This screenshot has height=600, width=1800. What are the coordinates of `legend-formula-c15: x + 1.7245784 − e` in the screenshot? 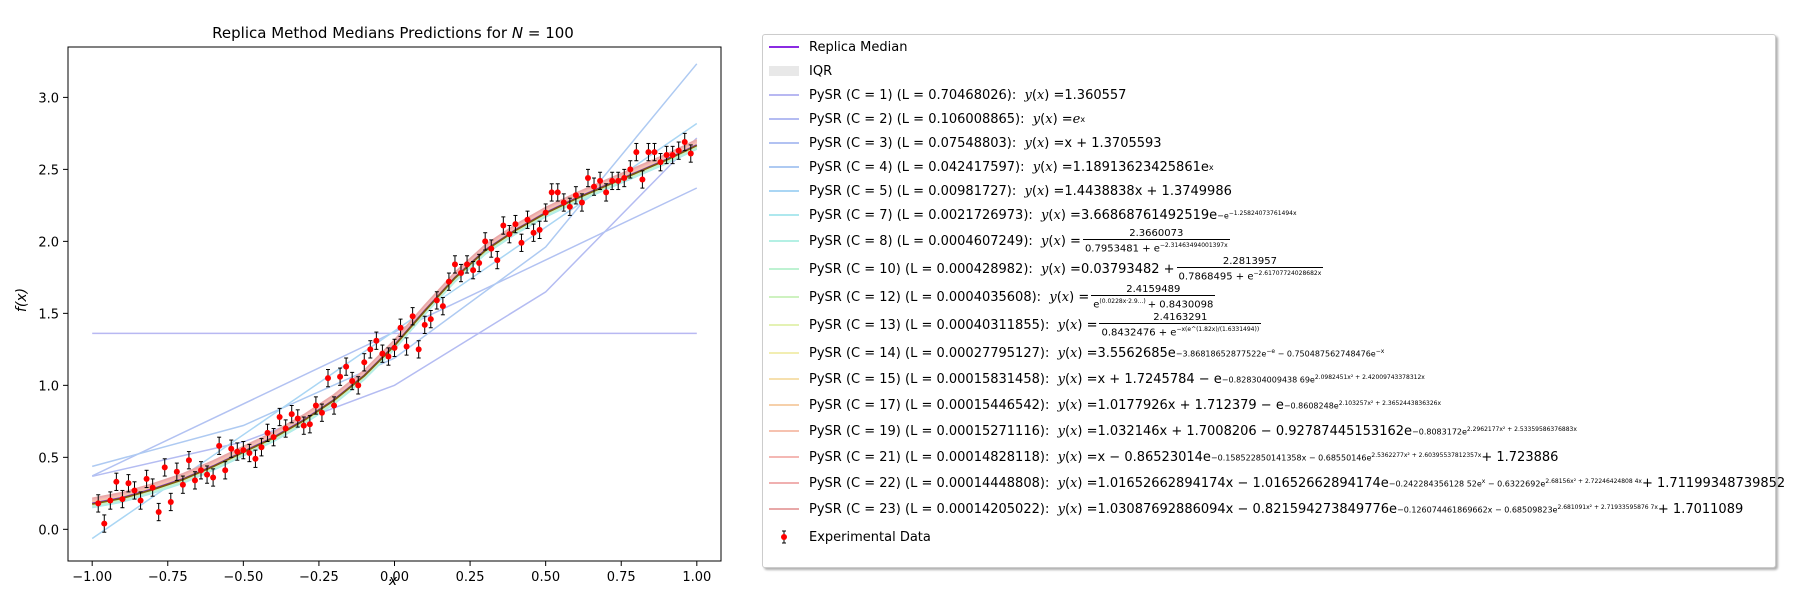 It's located at (1159, 379).